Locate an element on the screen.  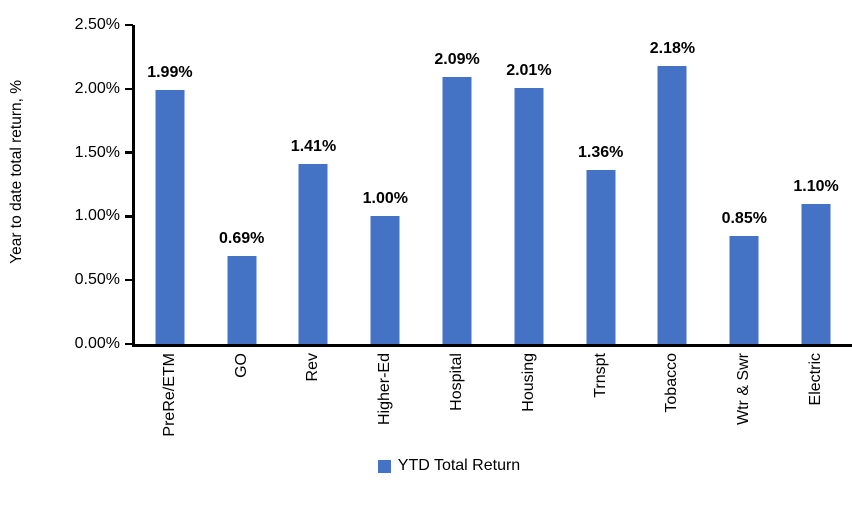
y-tick-label: 0.00% is located at coordinates (97, 343).